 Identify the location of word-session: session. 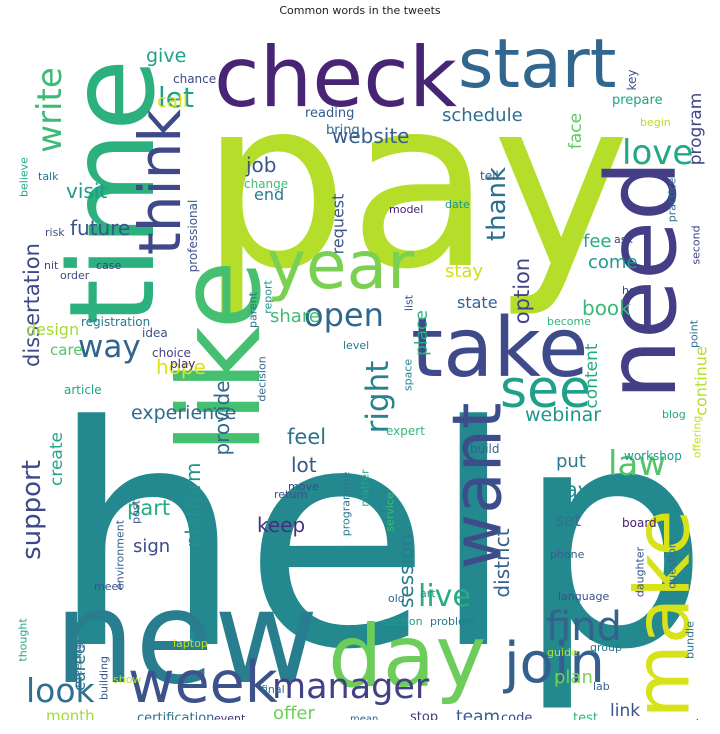
(406, 571).